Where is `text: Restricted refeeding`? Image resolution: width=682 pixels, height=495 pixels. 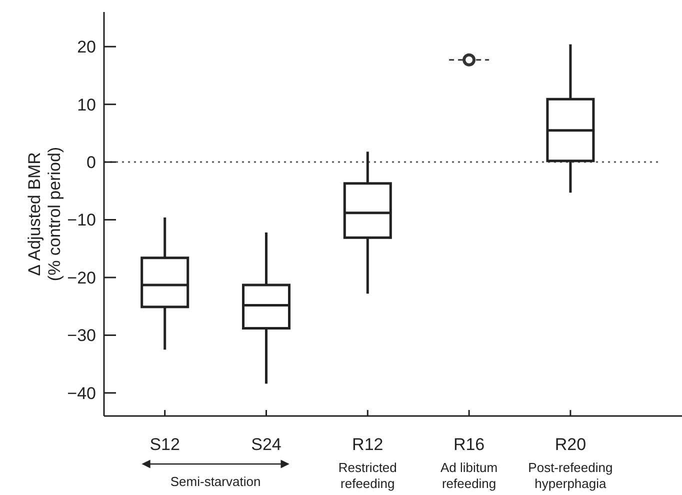
text: Restricted refeeding is located at coordinates (367, 475).